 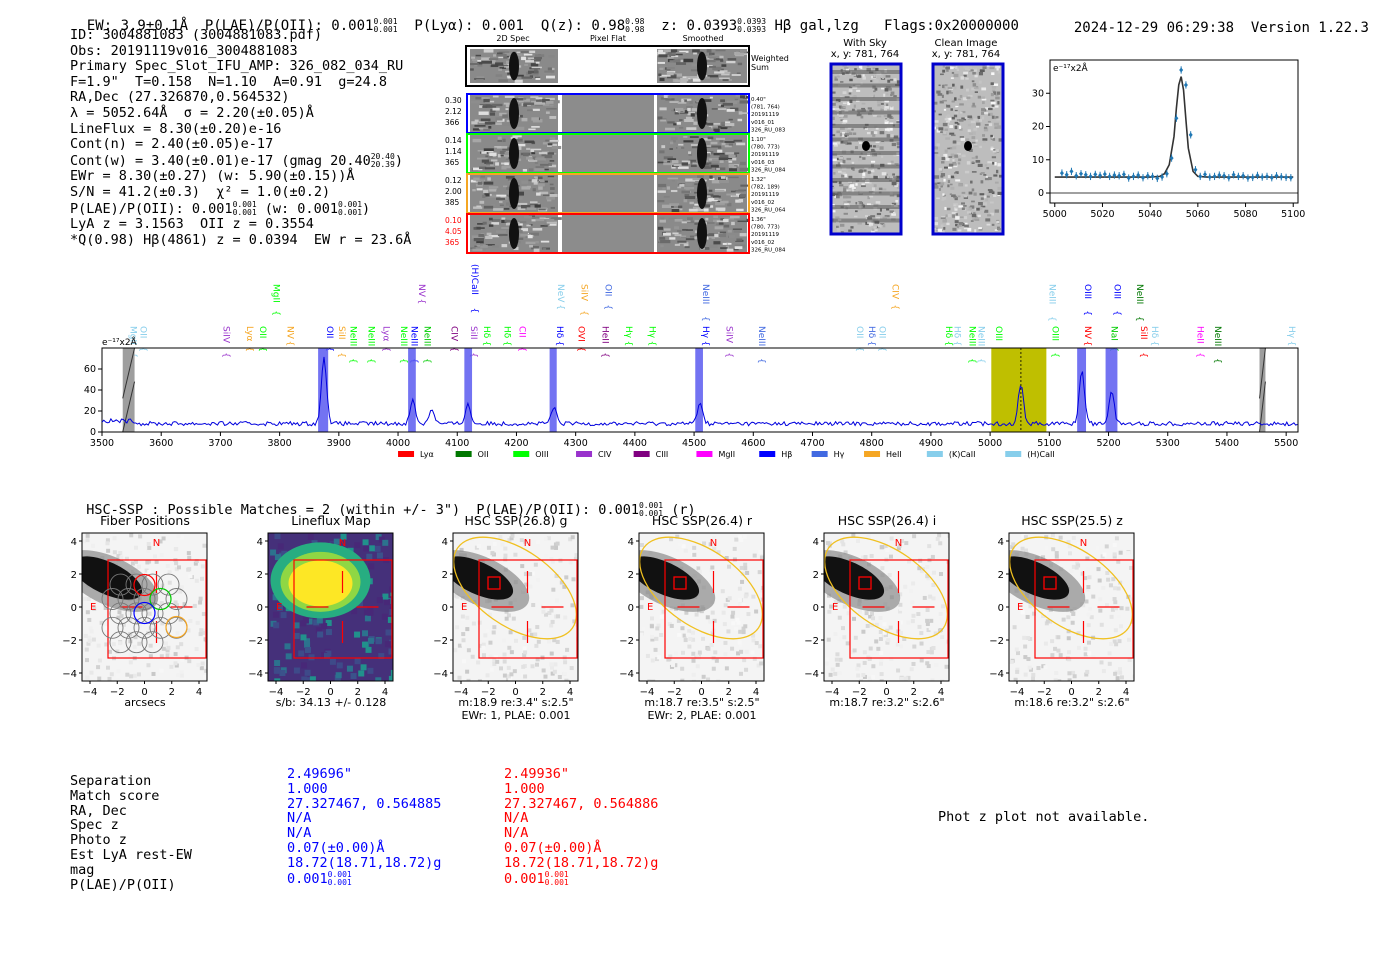 I want to click on fiber-meta: 20191119, so click(x=765, y=155).